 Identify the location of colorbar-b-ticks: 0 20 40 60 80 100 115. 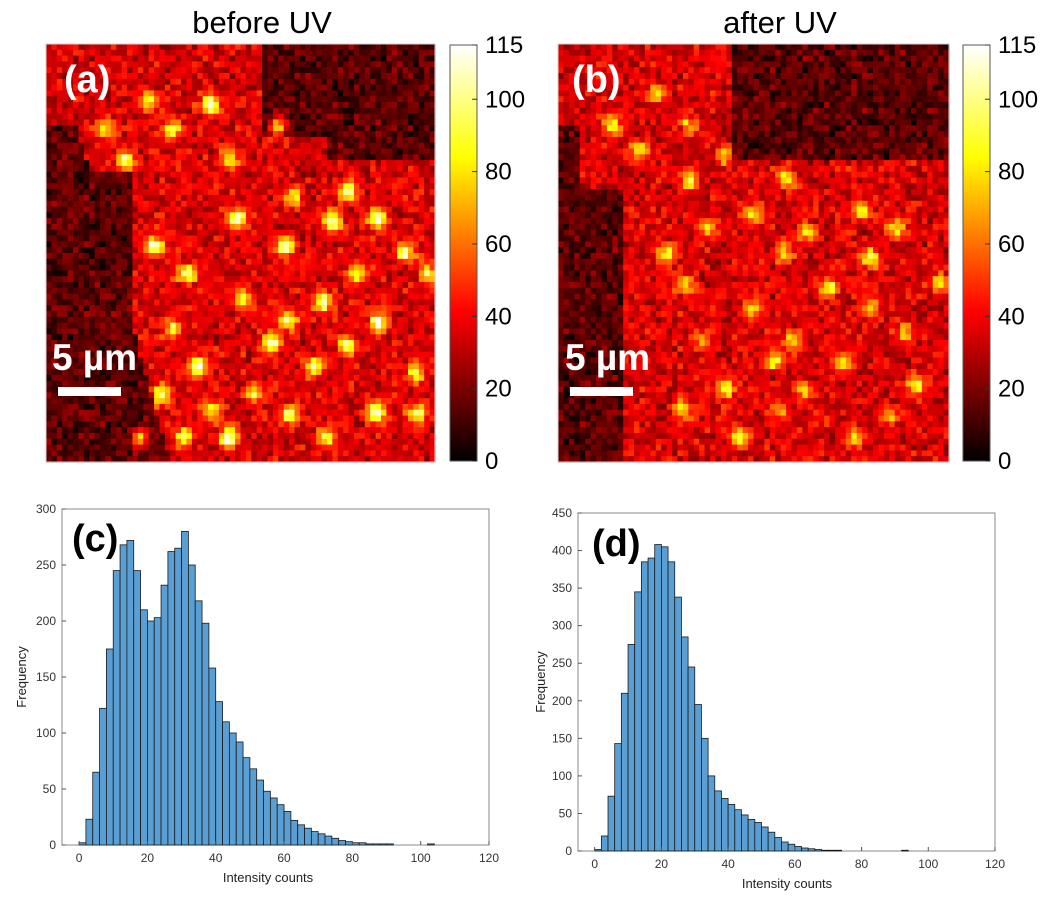
(1011, 253).